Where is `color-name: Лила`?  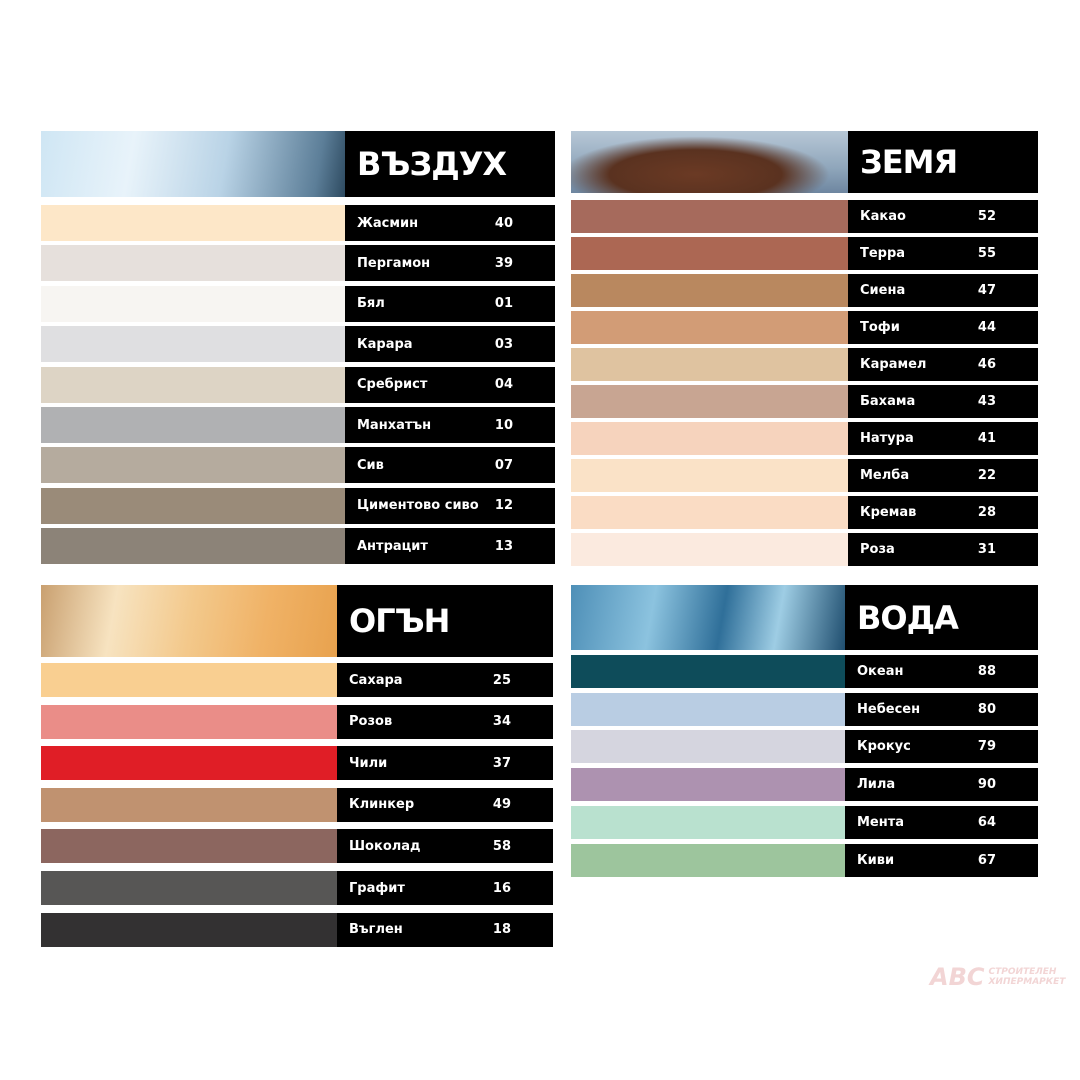 color-name: Лила is located at coordinates (876, 785).